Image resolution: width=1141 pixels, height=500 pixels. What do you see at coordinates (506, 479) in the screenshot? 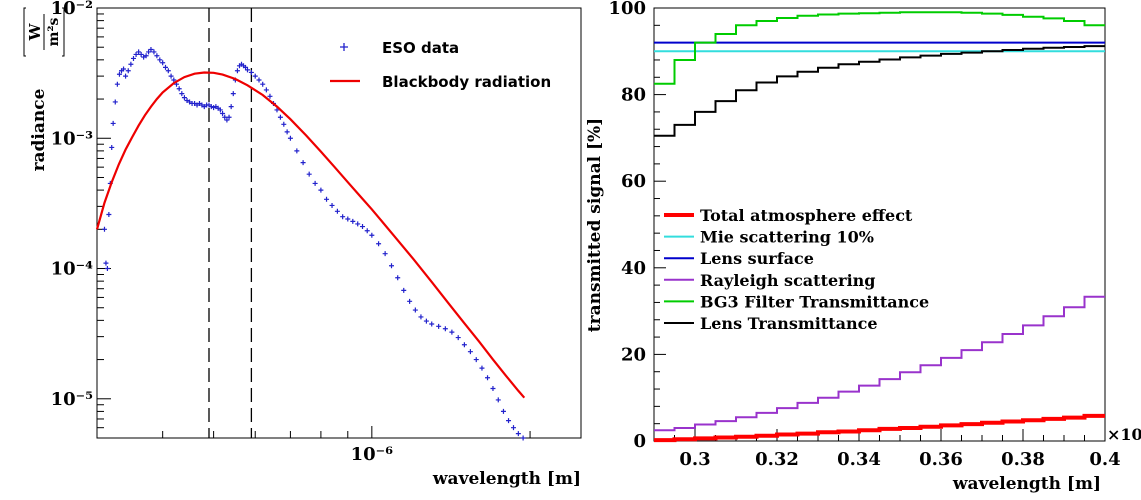
I see `left-x-axis-label: wavelength [m]` at bounding box center [506, 479].